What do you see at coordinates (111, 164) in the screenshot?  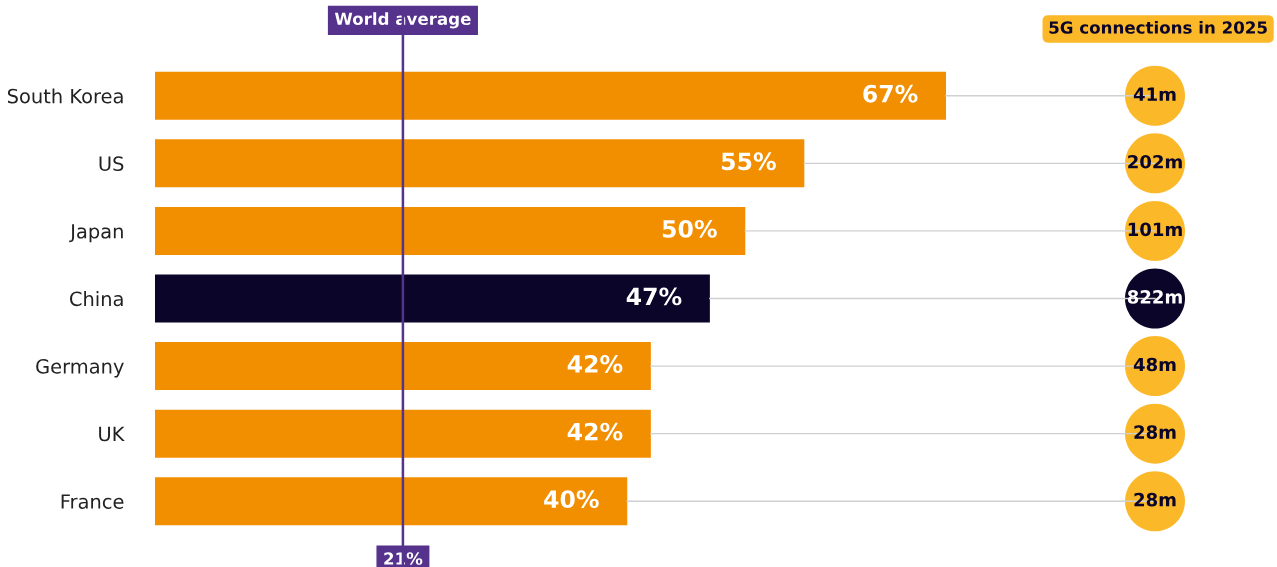 I see `y-tick-label: US` at bounding box center [111, 164].